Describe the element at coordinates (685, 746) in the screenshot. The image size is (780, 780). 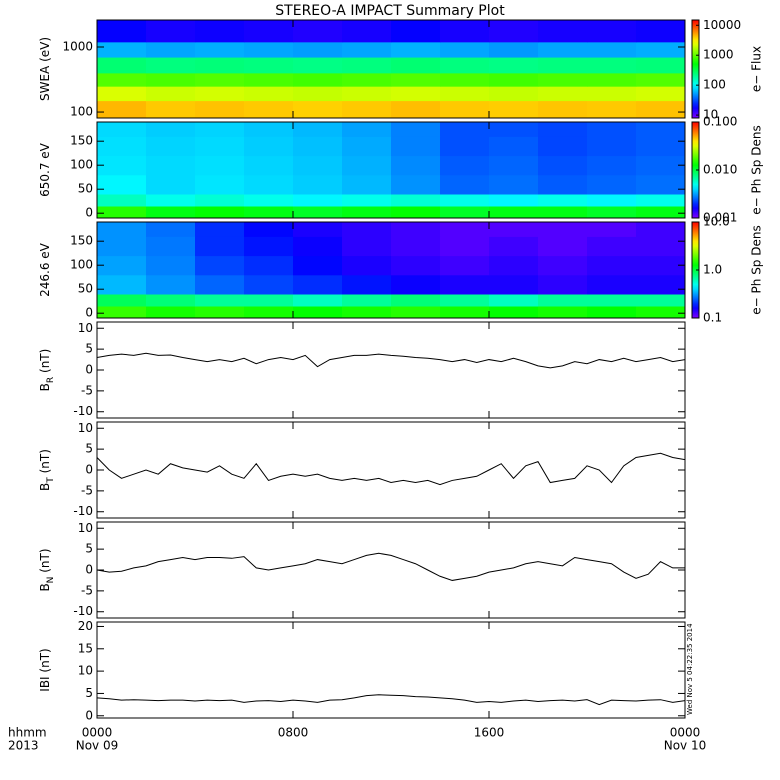
I see `x-date-label: Nov 10` at that location.